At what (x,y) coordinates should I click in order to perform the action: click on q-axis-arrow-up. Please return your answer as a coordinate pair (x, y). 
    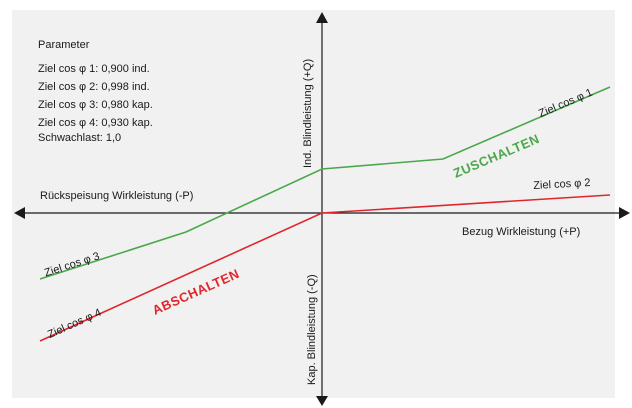
    Looking at the image, I should click on (322, 17).